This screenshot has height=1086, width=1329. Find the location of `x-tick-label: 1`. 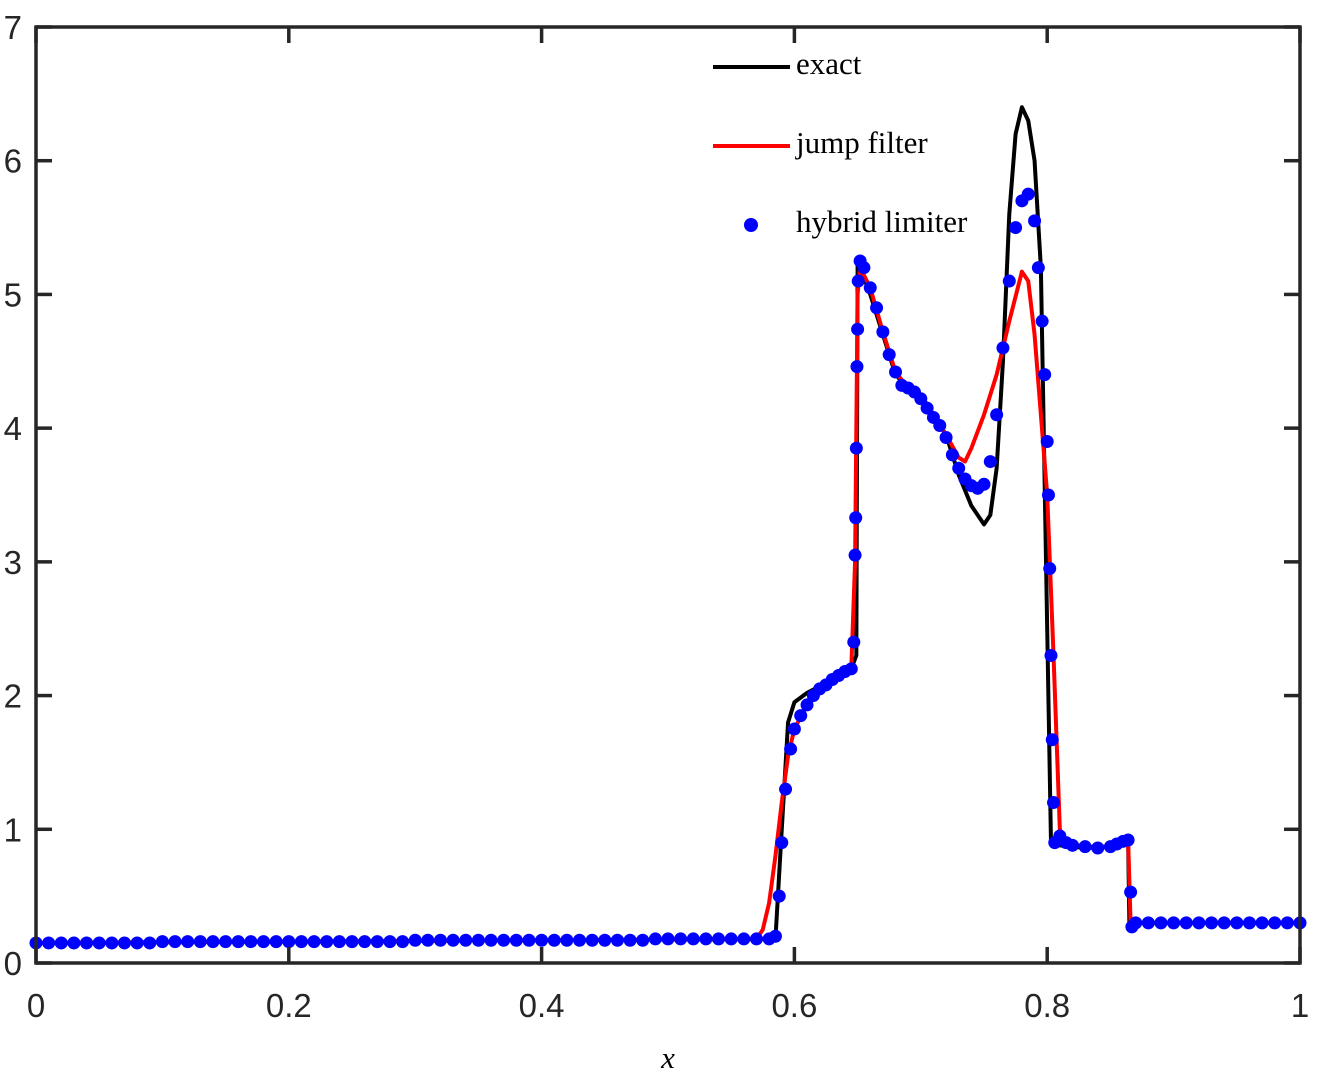

x-tick-label: 1 is located at coordinates (1300, 1005).